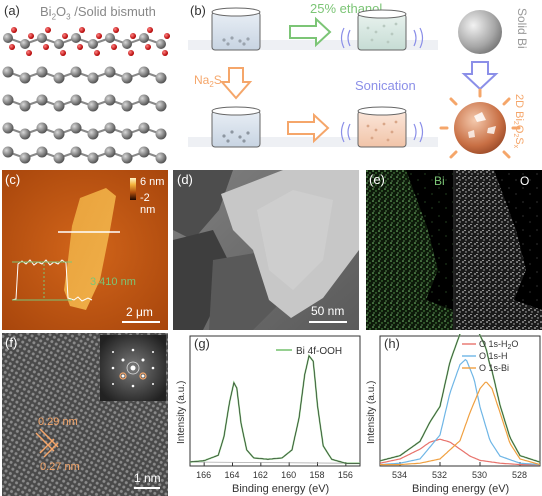 Image resolution: width=542 pixels, height=496 pixels. Describe the element at coordinates (460, 412) in the screenshot. I see `series-o-1s-h` at that location.